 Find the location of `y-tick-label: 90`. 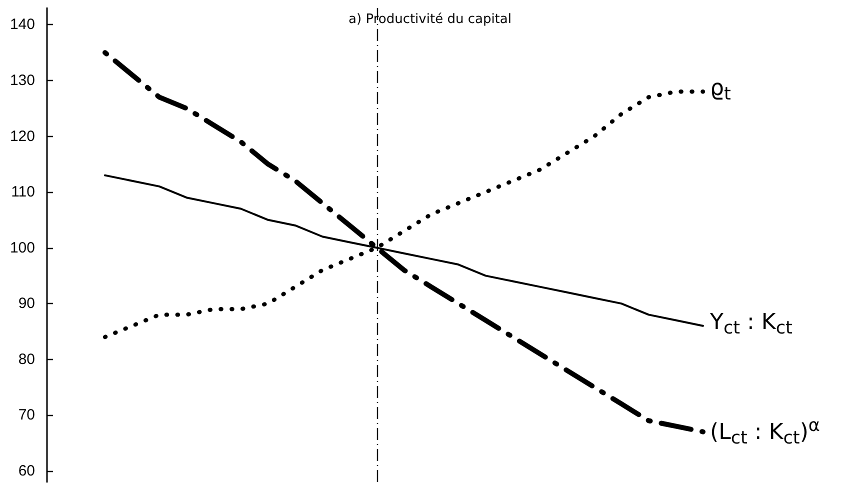

y-tick-label: 90 is located at coordinates (26, 303).